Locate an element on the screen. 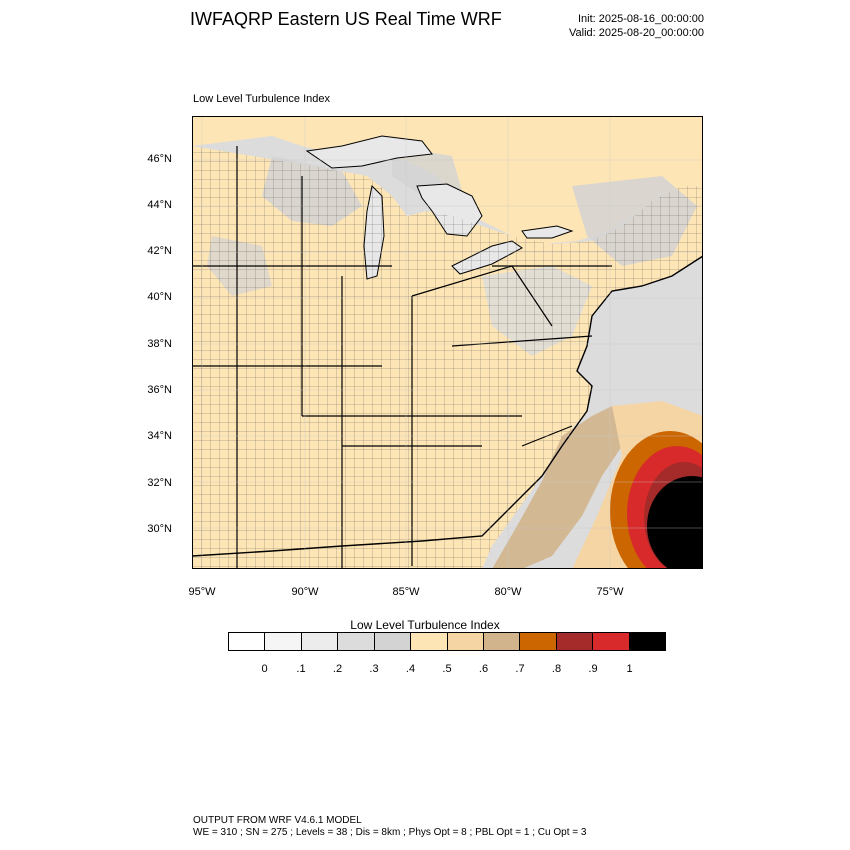 This screenshot has width=850, height=850. legend-colorbar is located at coordinates (447, 641).